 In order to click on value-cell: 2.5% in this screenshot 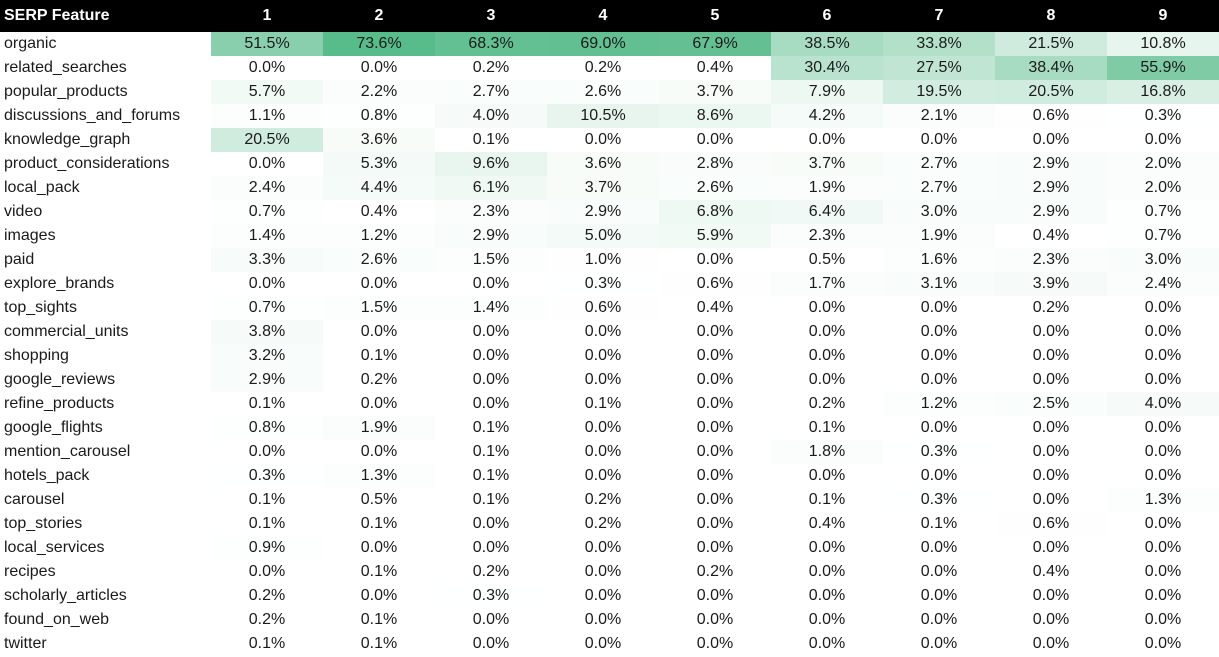, I will do `click(1051, 404)`.